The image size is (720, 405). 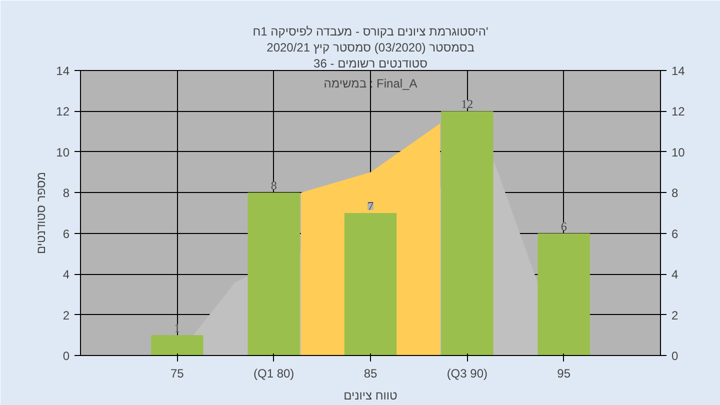 What do you see at coordinates (371, 63) in the screenshot?
I see `annotation: סטודנטים רשומים - 36` at bounding box center [371, 63].